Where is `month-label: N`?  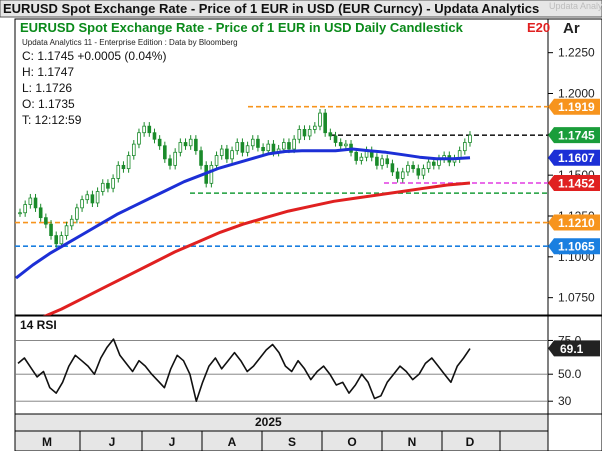
month-label: N is located at coordinates (412, 442).